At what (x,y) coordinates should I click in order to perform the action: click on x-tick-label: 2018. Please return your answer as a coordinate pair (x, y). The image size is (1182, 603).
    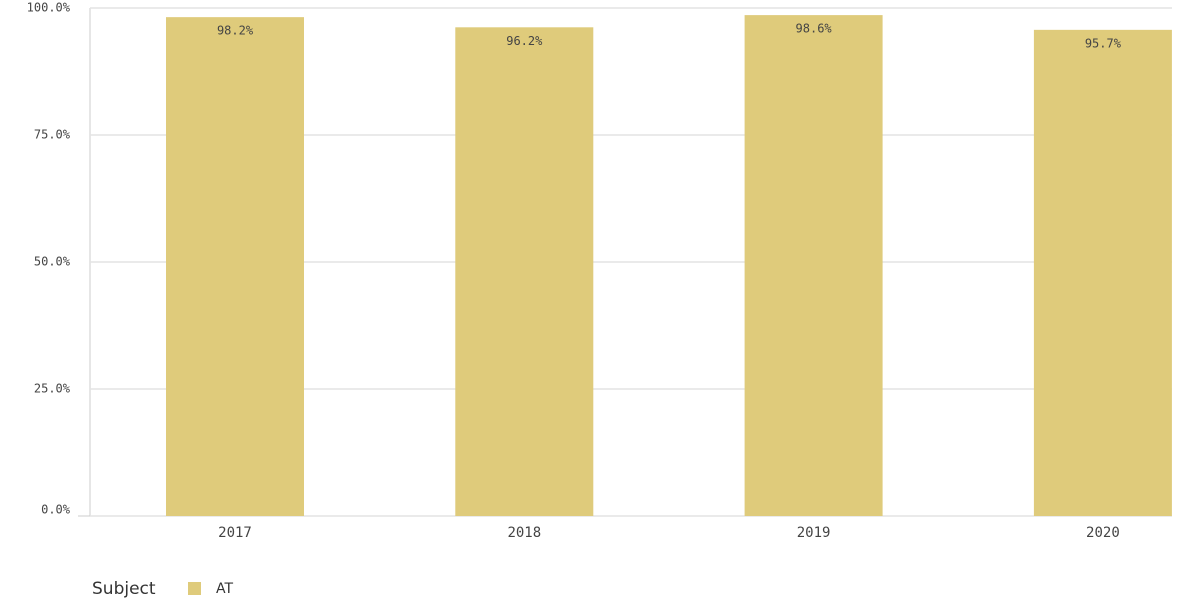
    Looking at the image, I should click on (524, 533).